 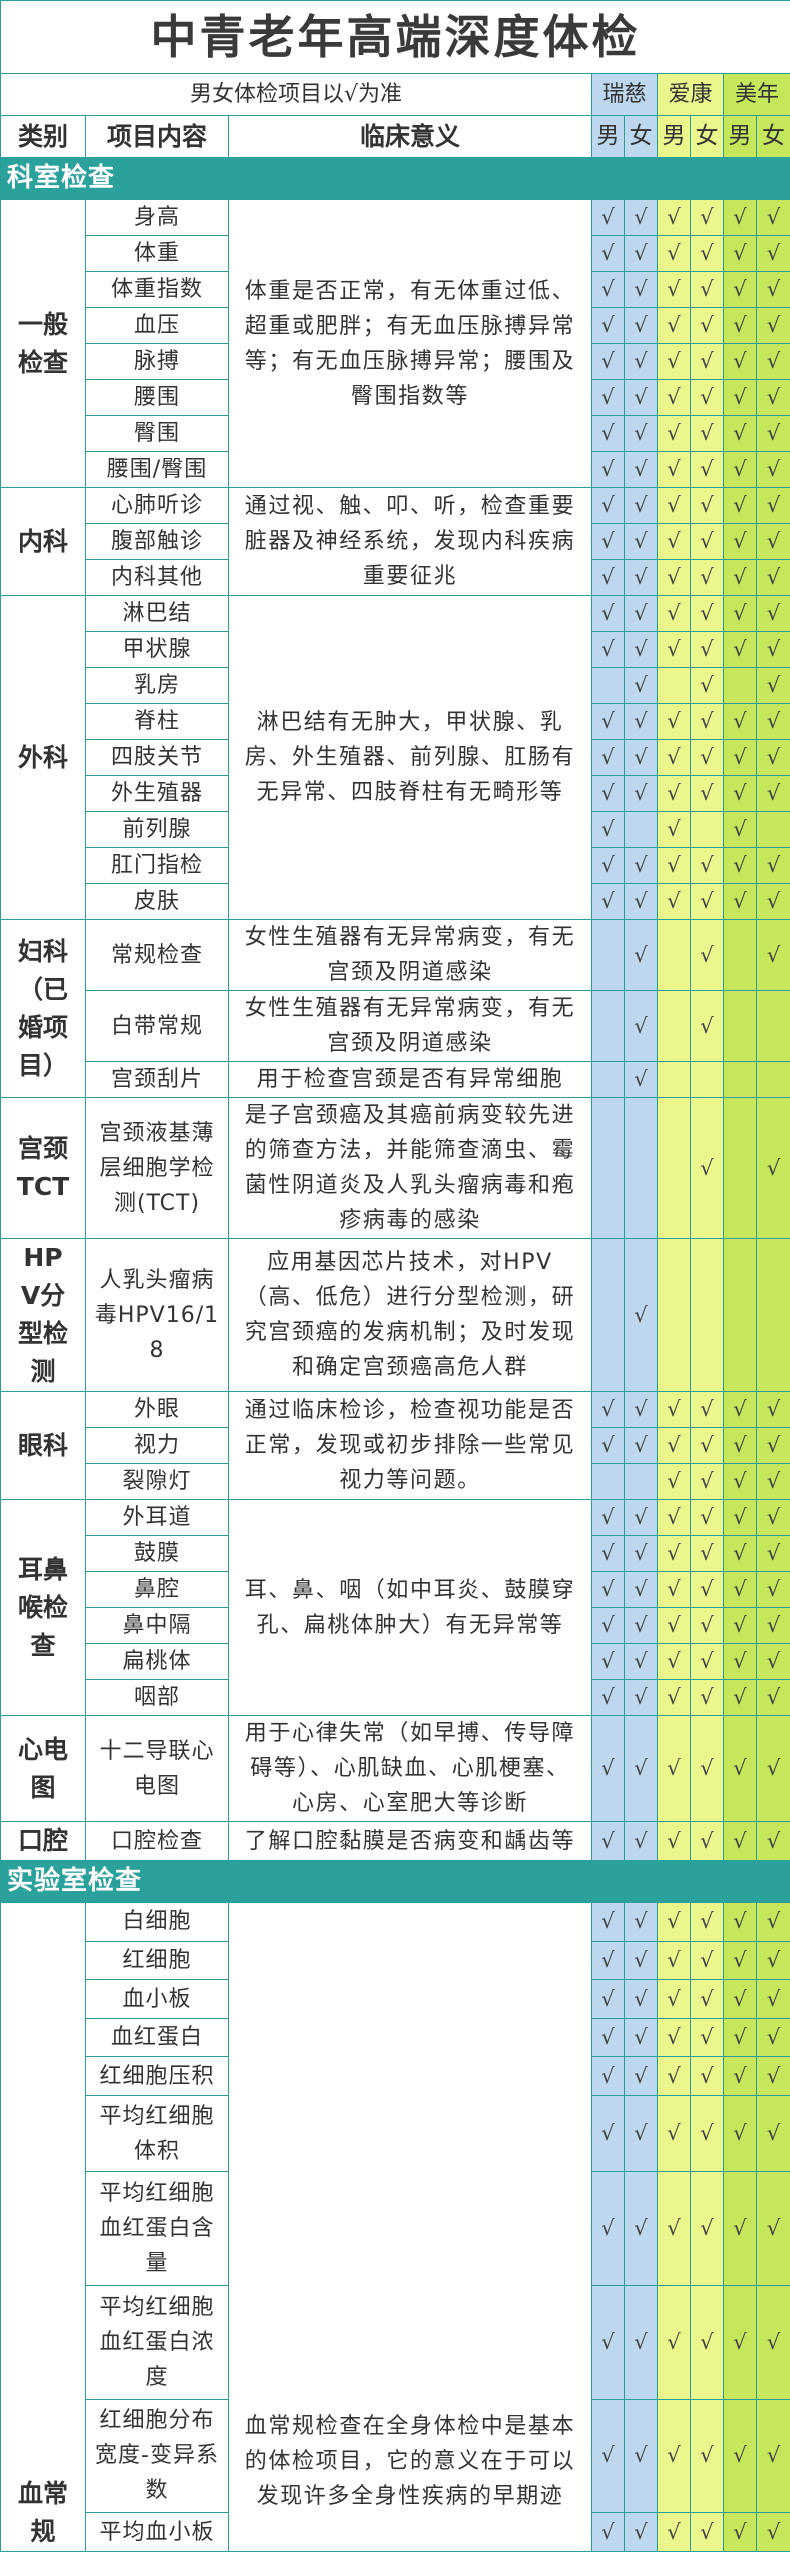 I want to click on header-meinian-male: 男, so click(x=740, y=137).